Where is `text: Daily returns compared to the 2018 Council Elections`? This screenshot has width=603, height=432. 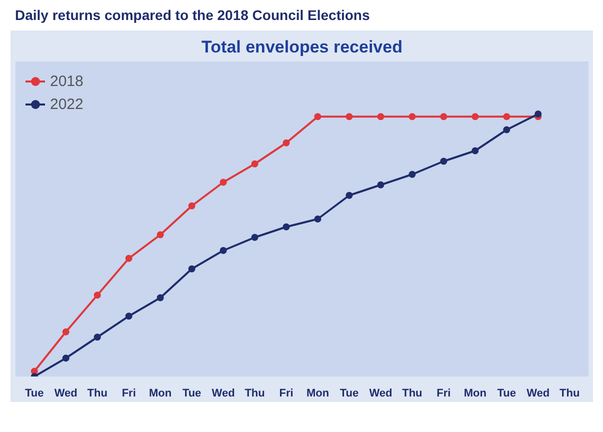
text: Daily returns compared to the 2018 Council Elections is located at coordinates (192, 15).